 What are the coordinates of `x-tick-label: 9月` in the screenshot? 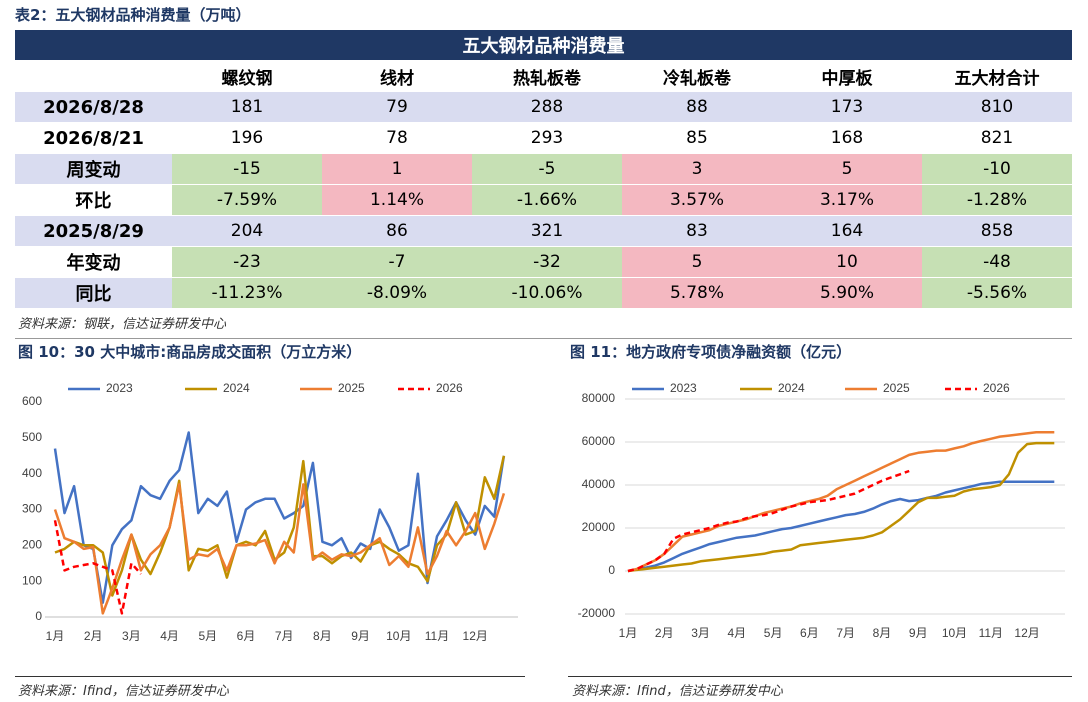 It's located at (360, 636).